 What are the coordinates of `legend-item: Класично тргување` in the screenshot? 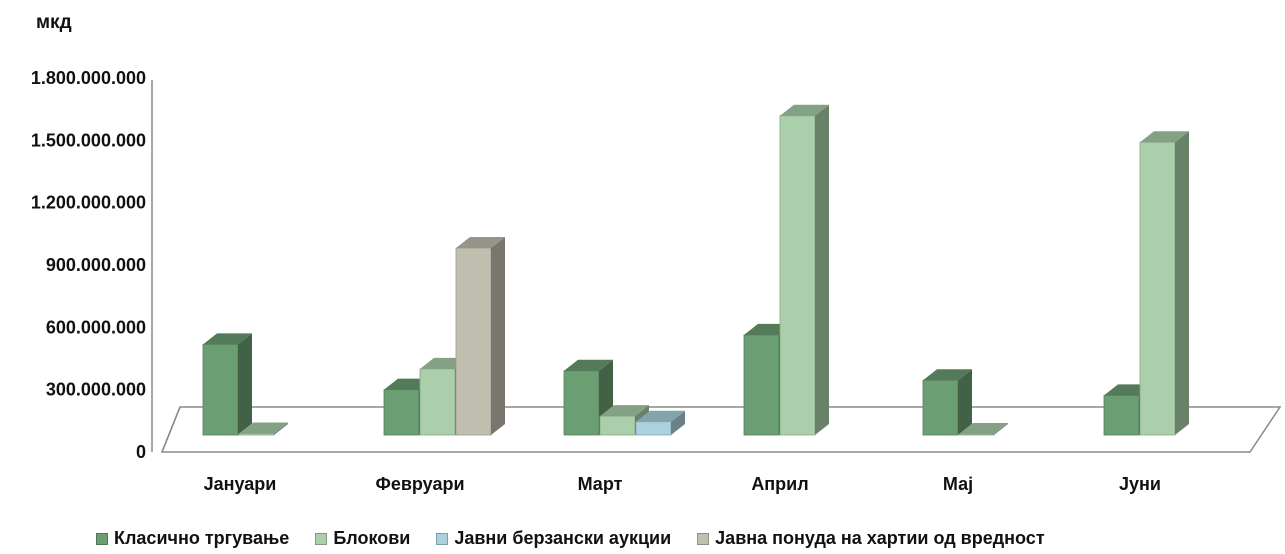 It's located at (192, 538).